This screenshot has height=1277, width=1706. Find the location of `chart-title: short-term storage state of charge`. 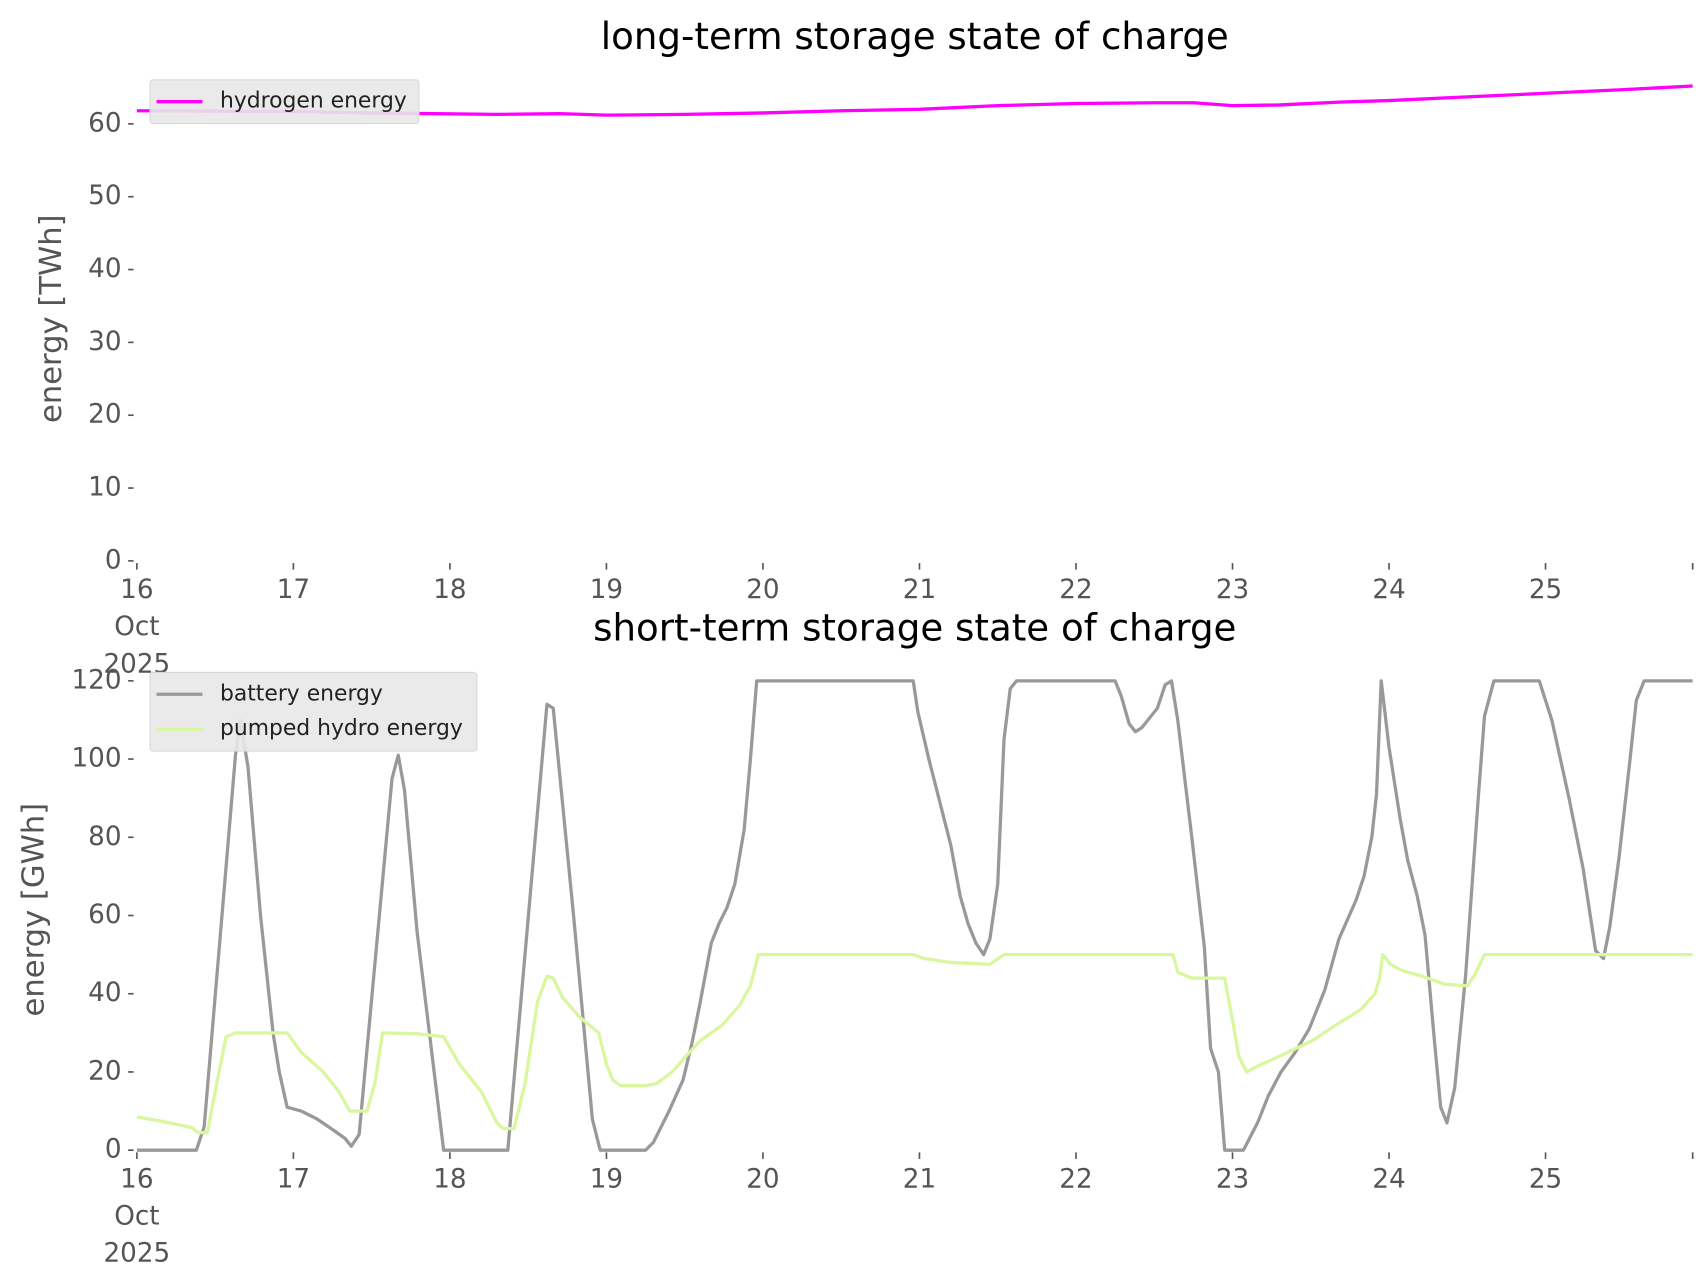

chart-title: short-term storage state of charge is located at coordinates (914, 627).